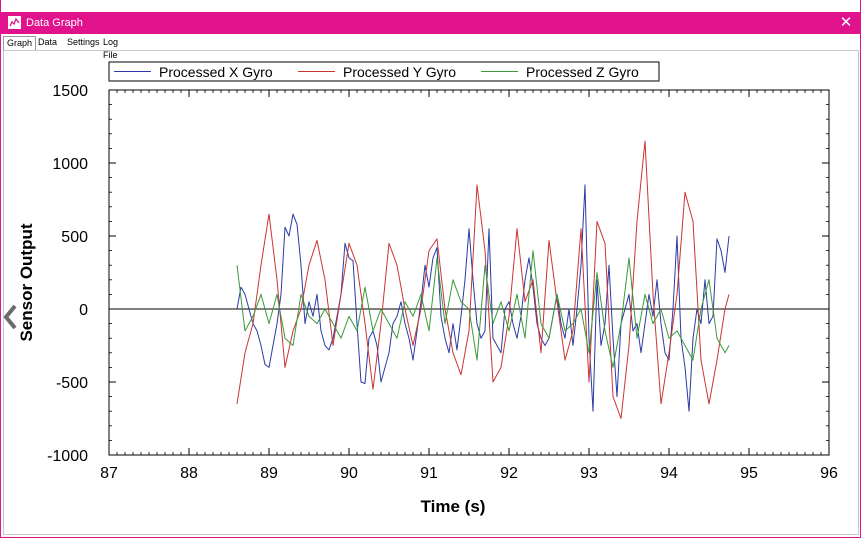 The width and height of the screenshot is (861, 538). Describe the element at coordinates (589, 473) in the screenshot. I see `x-tick-label: 93` at that location.